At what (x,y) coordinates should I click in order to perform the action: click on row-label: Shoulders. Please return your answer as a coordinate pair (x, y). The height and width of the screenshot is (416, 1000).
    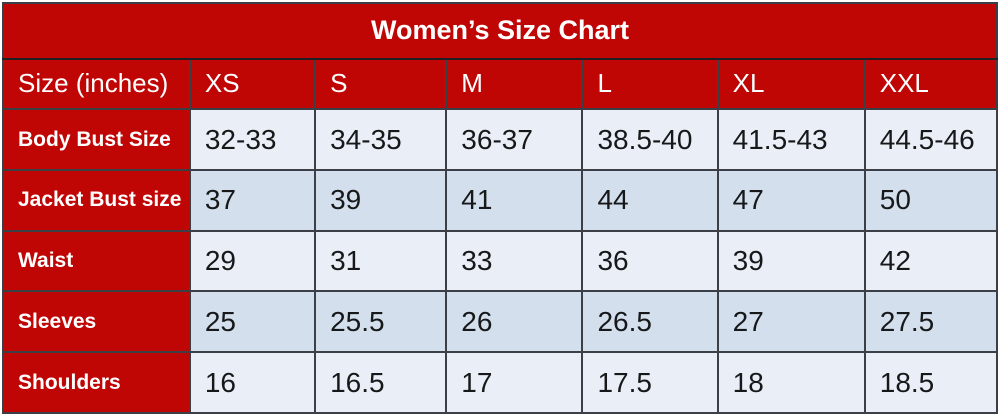
    Looking at the image, I should click on (96, 382).